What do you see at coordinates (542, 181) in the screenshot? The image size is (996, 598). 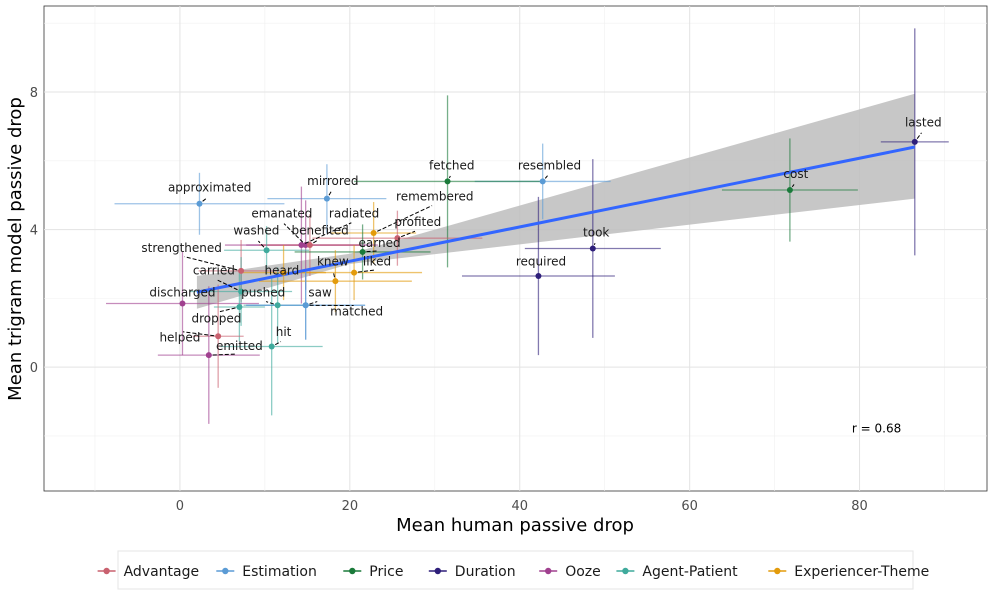 I see `point-resembled` at bounding box center [542, 181].